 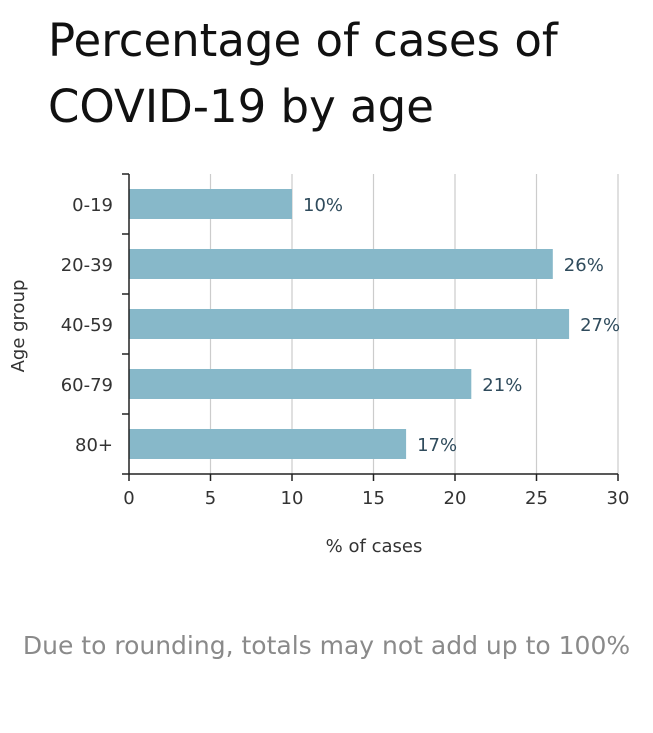 I want to click on y-tick-label: 80+, so click(x=94, y=445).